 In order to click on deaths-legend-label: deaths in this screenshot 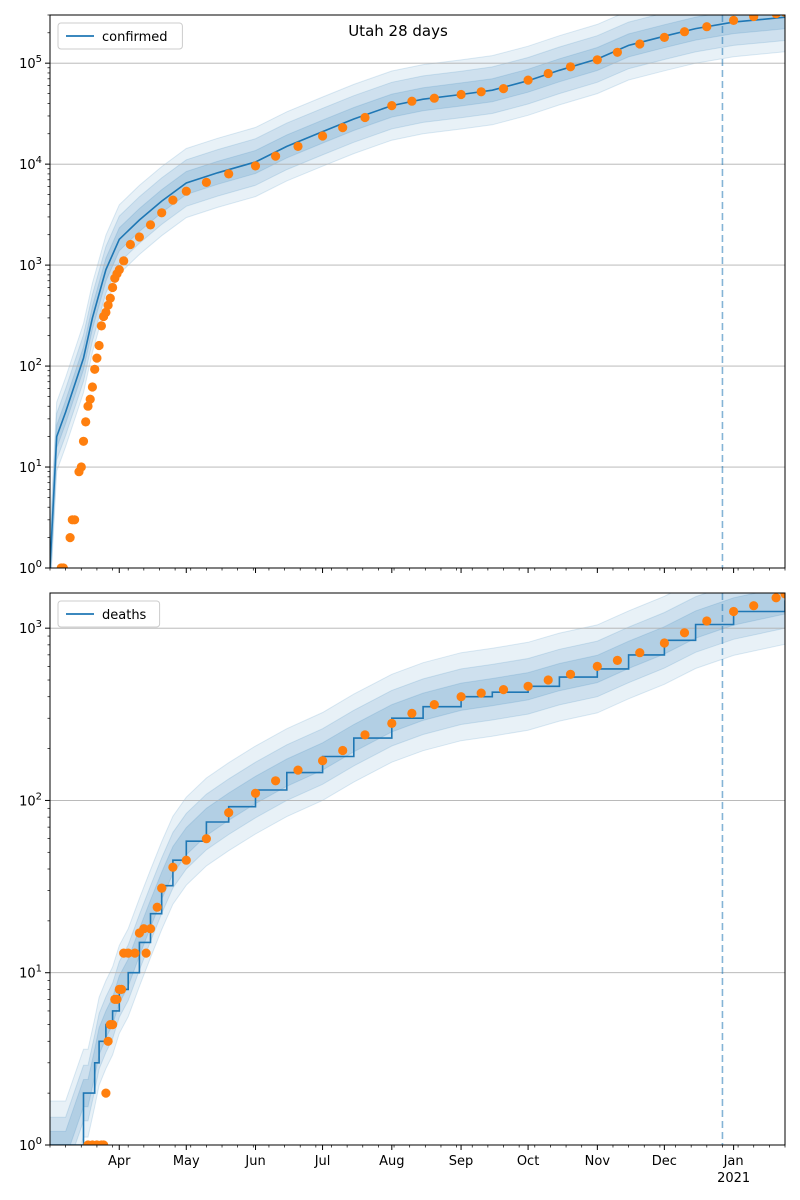, I will do `click(124, 615)`.